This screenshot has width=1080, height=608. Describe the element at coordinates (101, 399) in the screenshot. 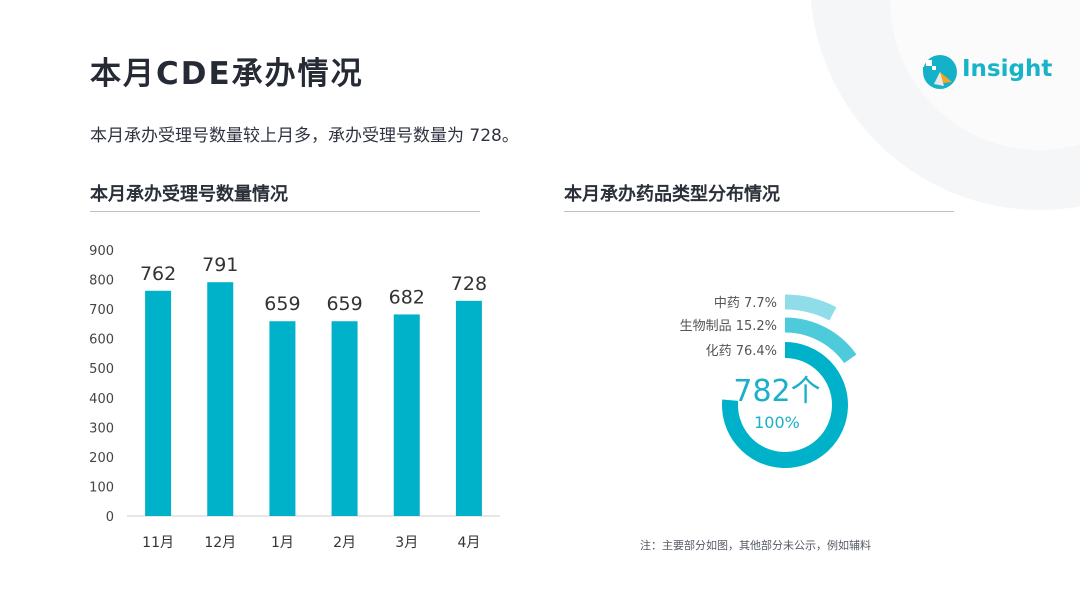

I see `y-tick-label: 400` at that location.